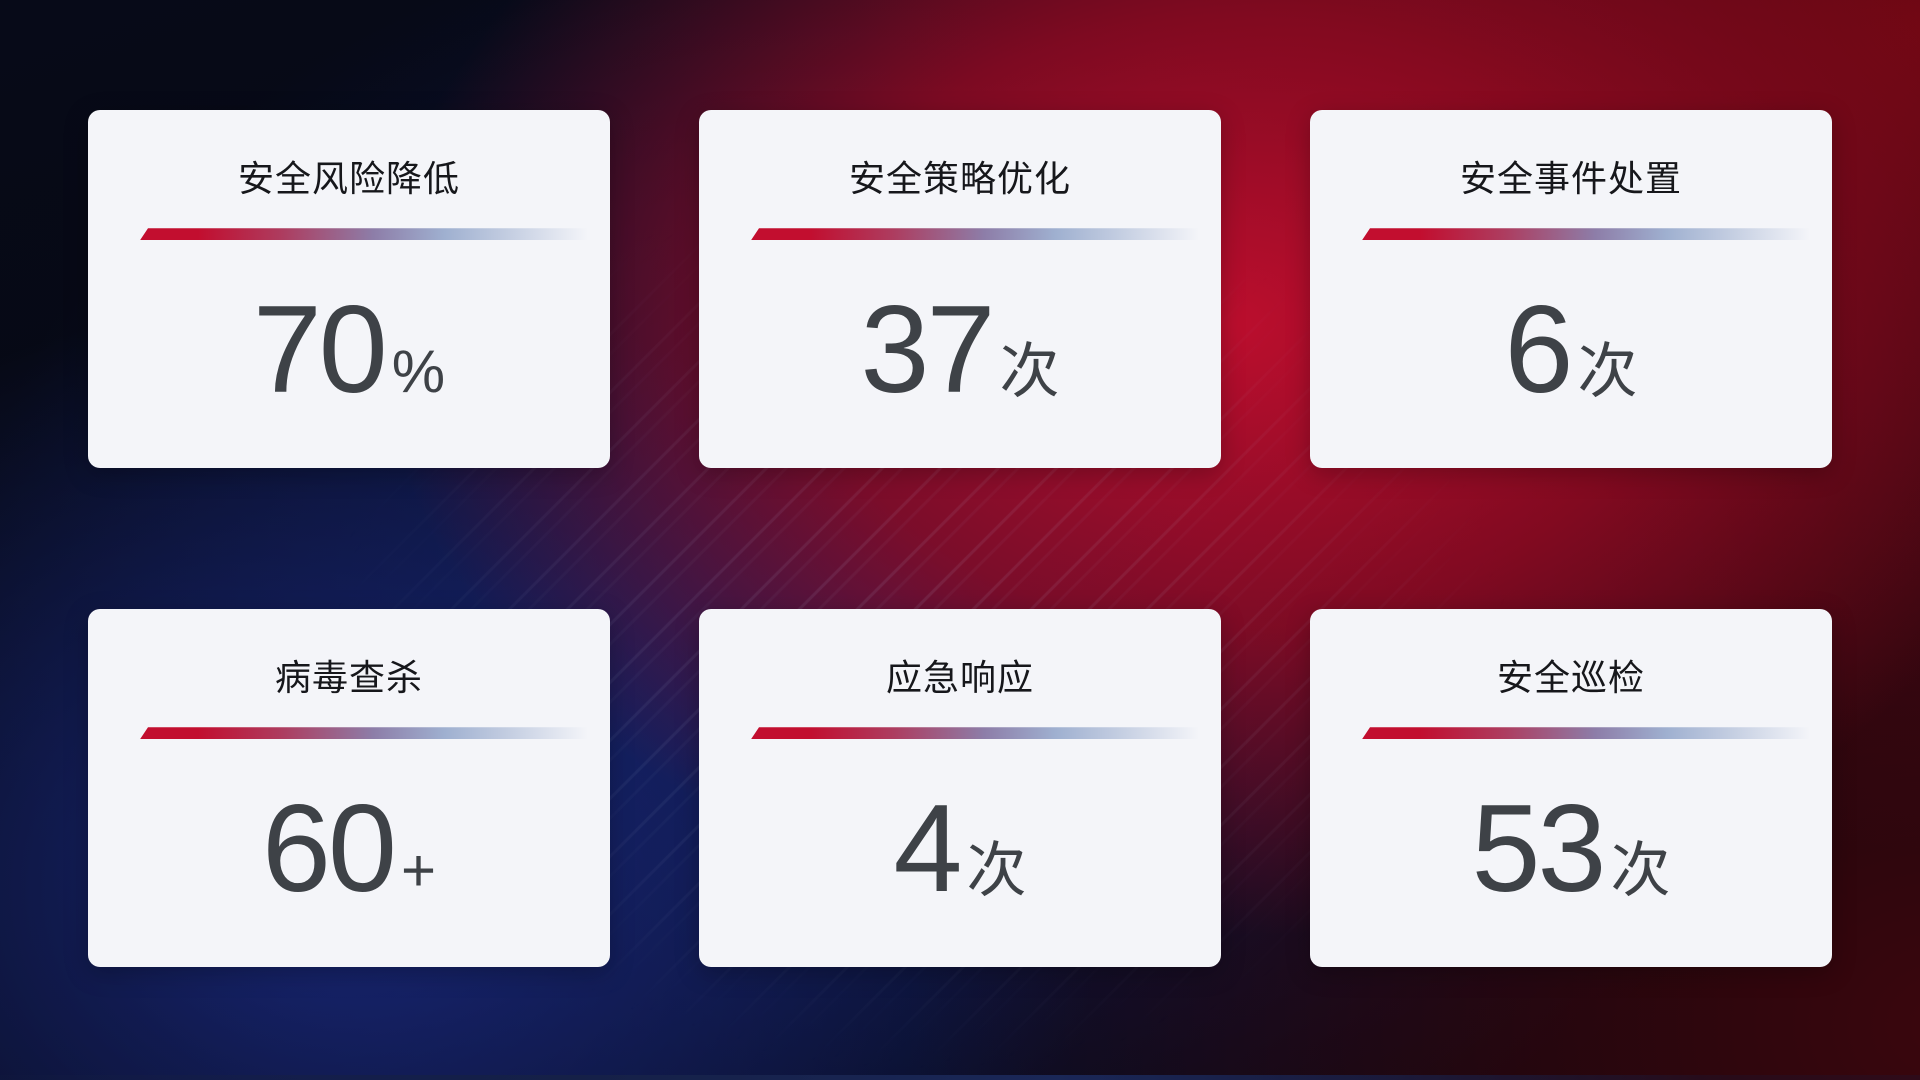 The height and width of the screenshot is (1080, 1920). I want to click on stat-card: 安全风险降低 70 %, so click(349, 289).